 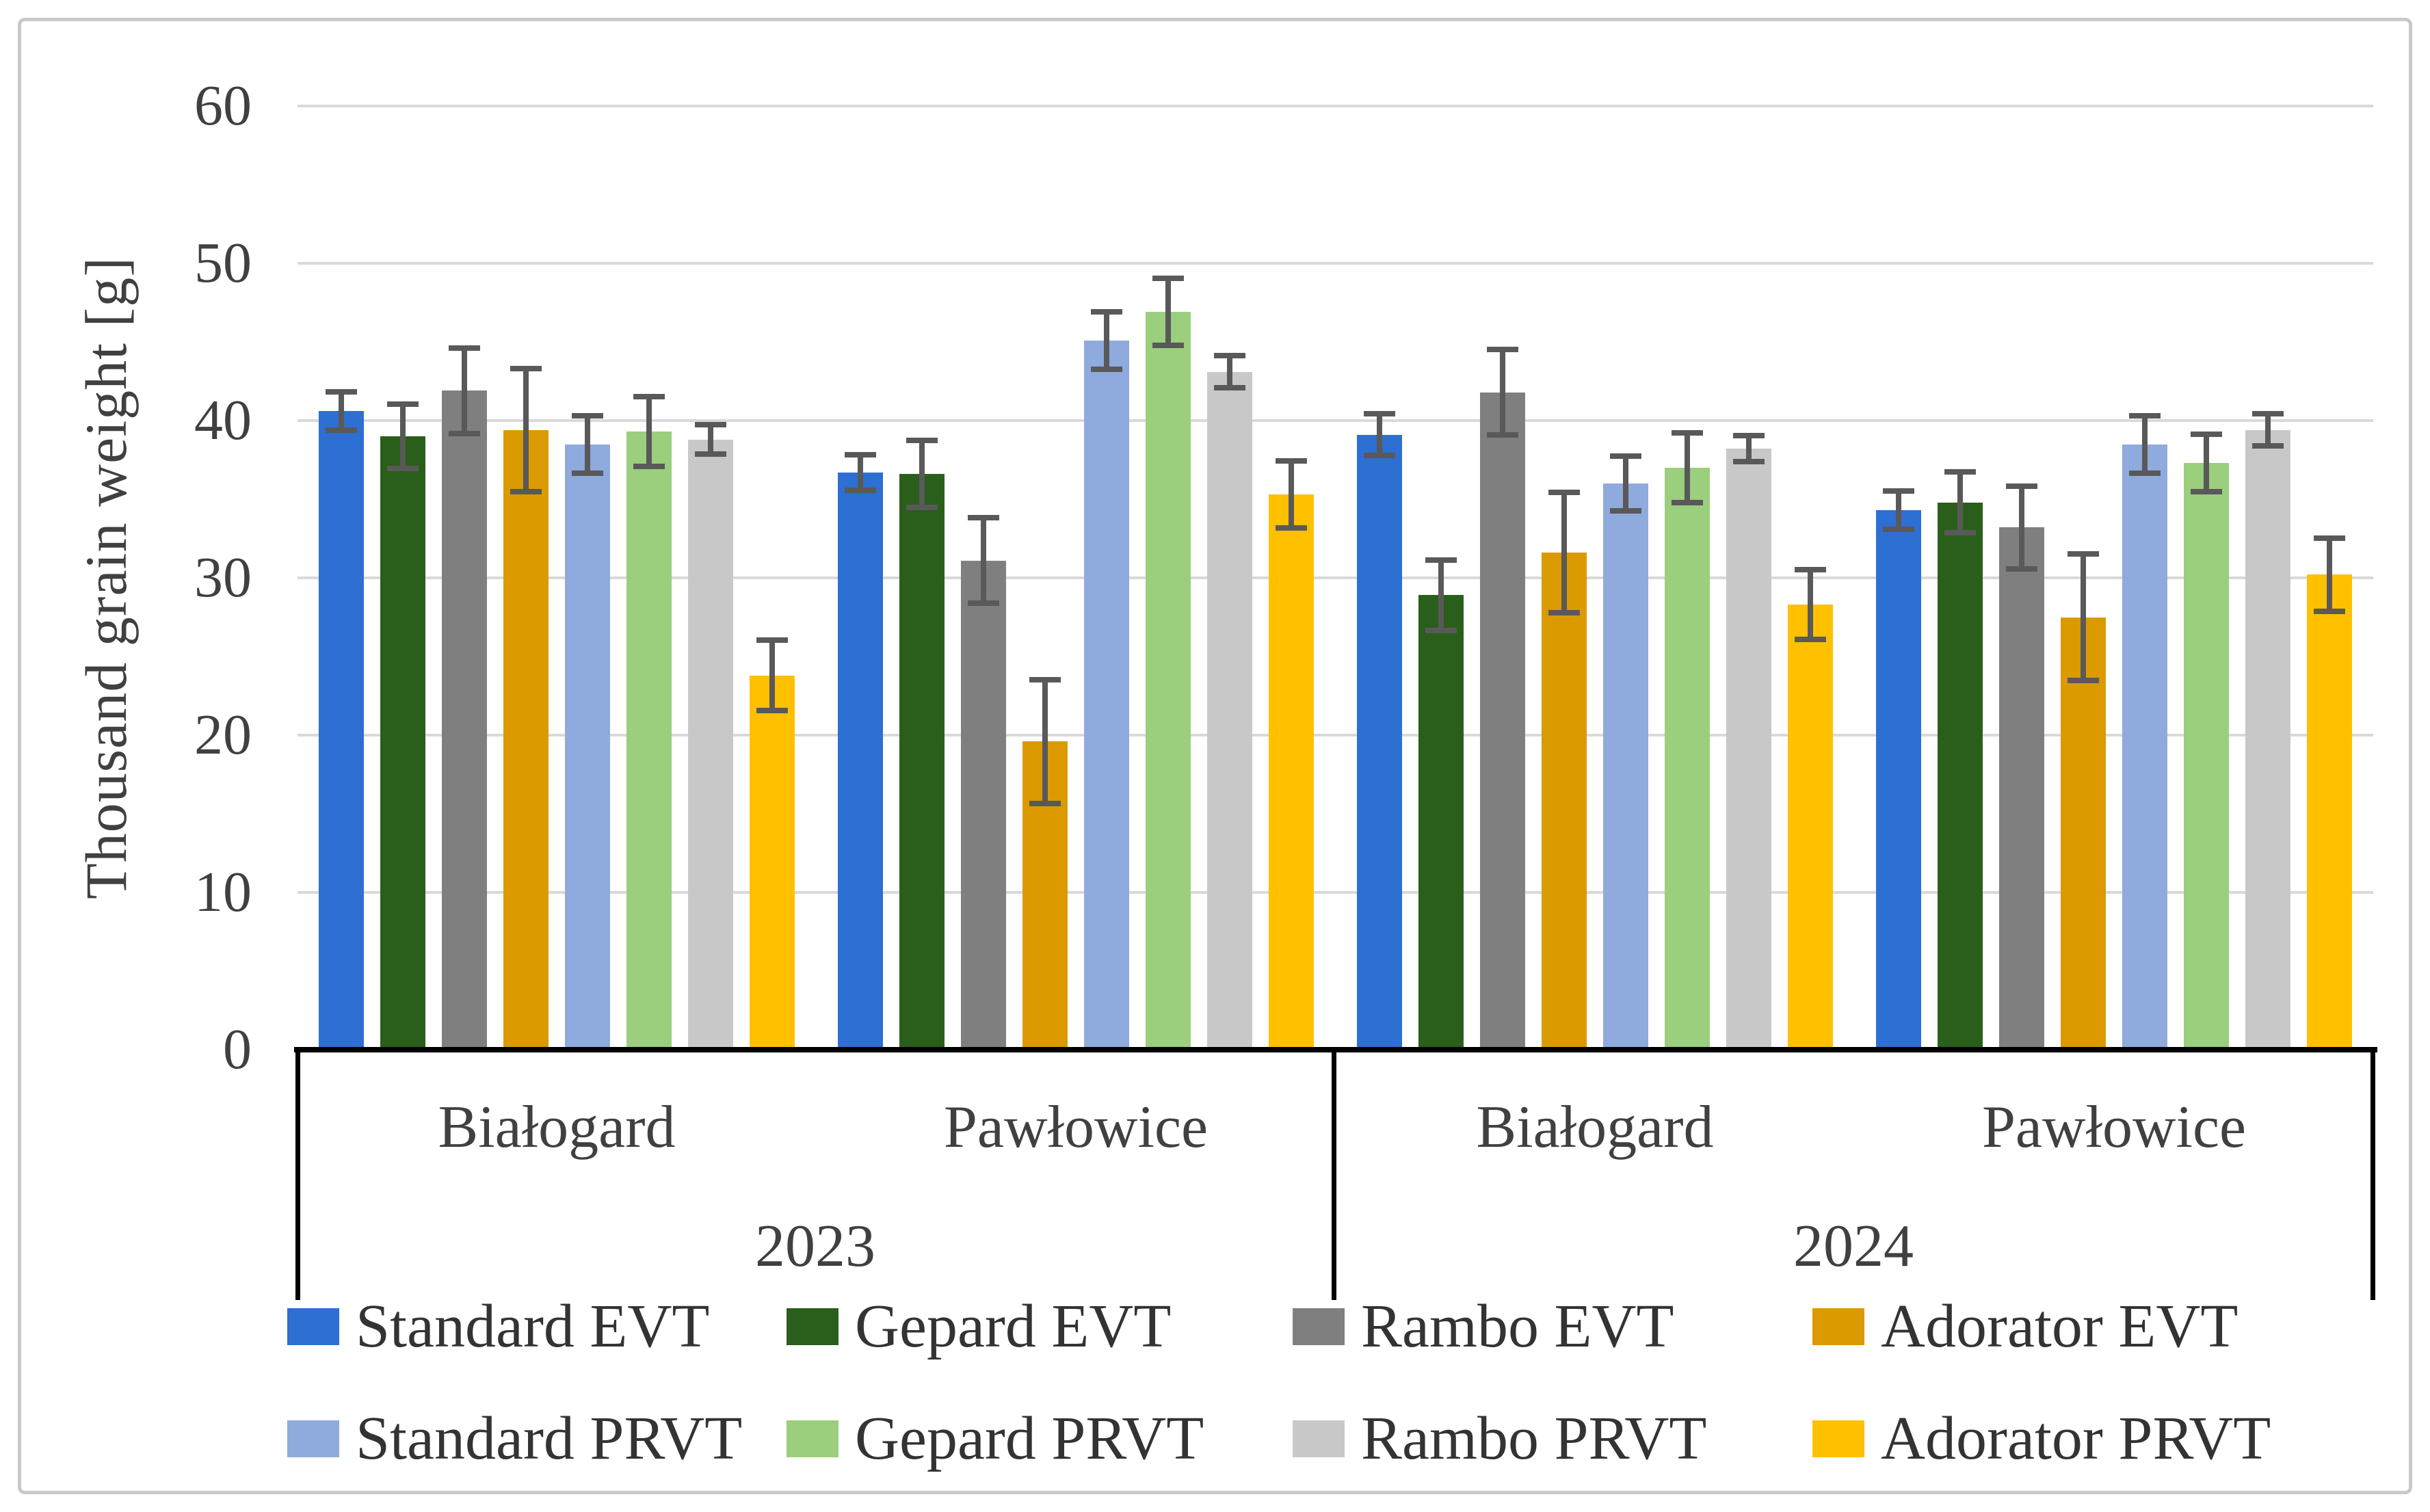 I want to click on error-cap-top-adorator-evt-g4, so click(x=2083, y=554).